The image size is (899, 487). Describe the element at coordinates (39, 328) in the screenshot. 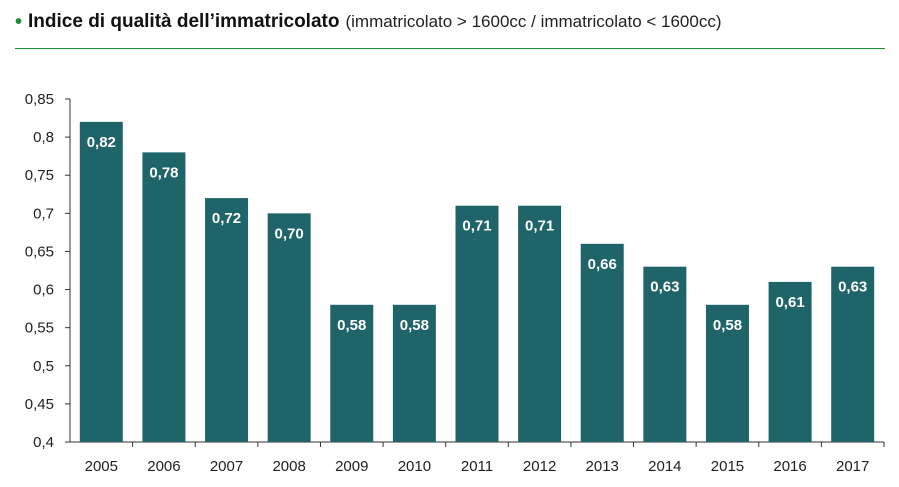

I see `y-tick-label: 0,55` at that location.